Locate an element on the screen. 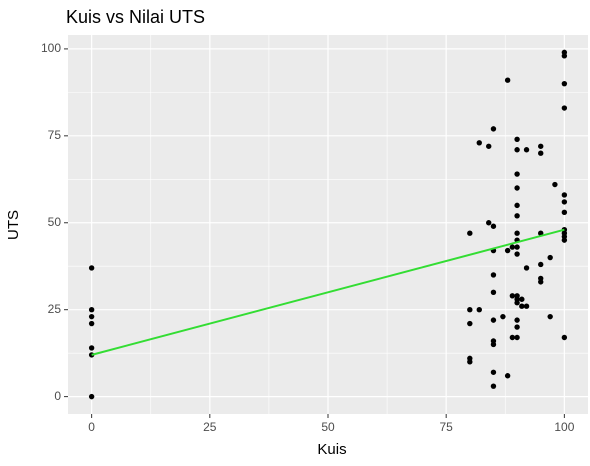 Image resolution: width=590 pixels, height=466 pixels. chart-title: Kuis vs Nilai UTS is located at coordinates (135, 17).